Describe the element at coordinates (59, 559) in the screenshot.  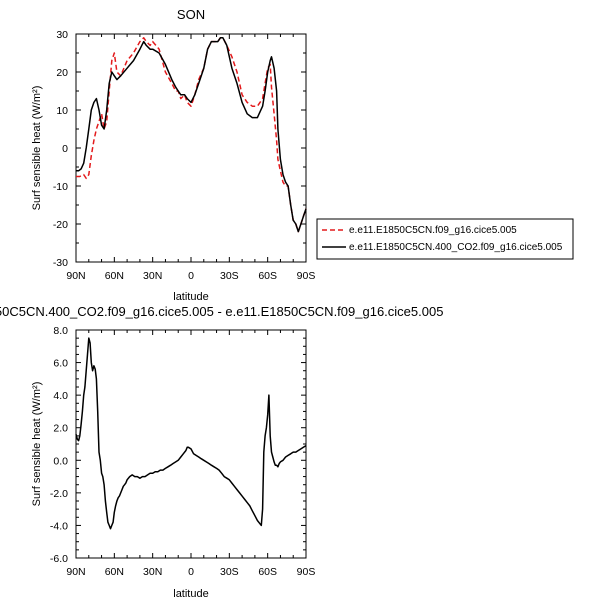
I see `y-tick-label: -6.0` at that location.